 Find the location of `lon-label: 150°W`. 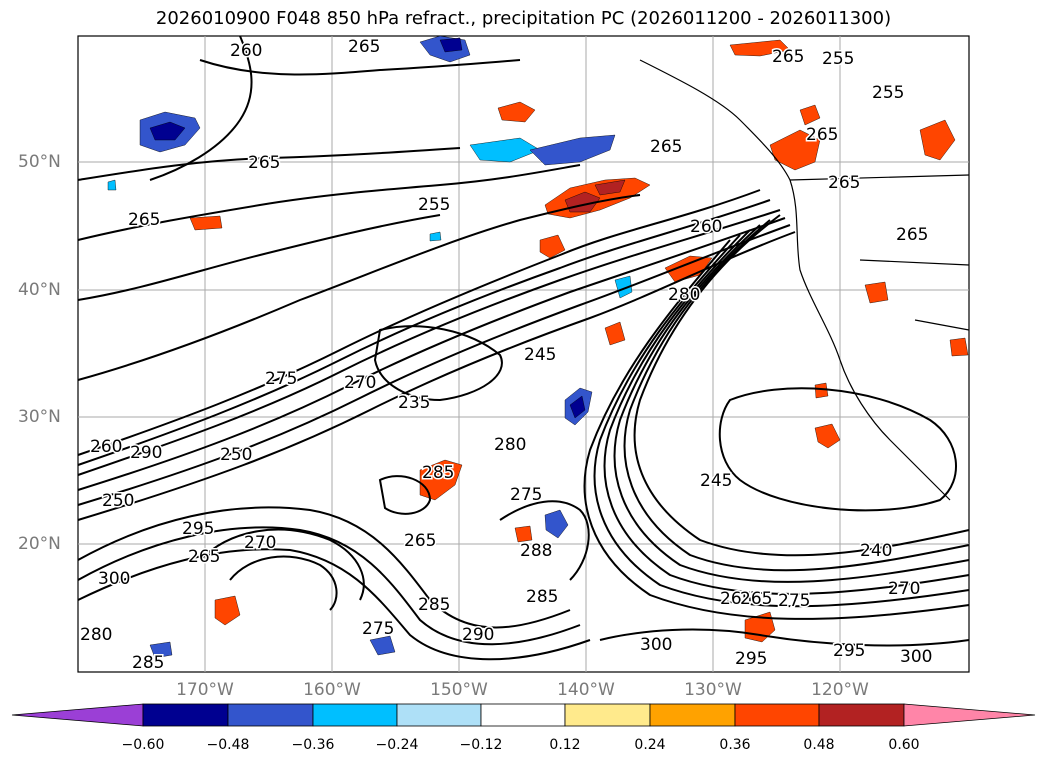

lon-label: 150°W is located at coordinates (459, 690).